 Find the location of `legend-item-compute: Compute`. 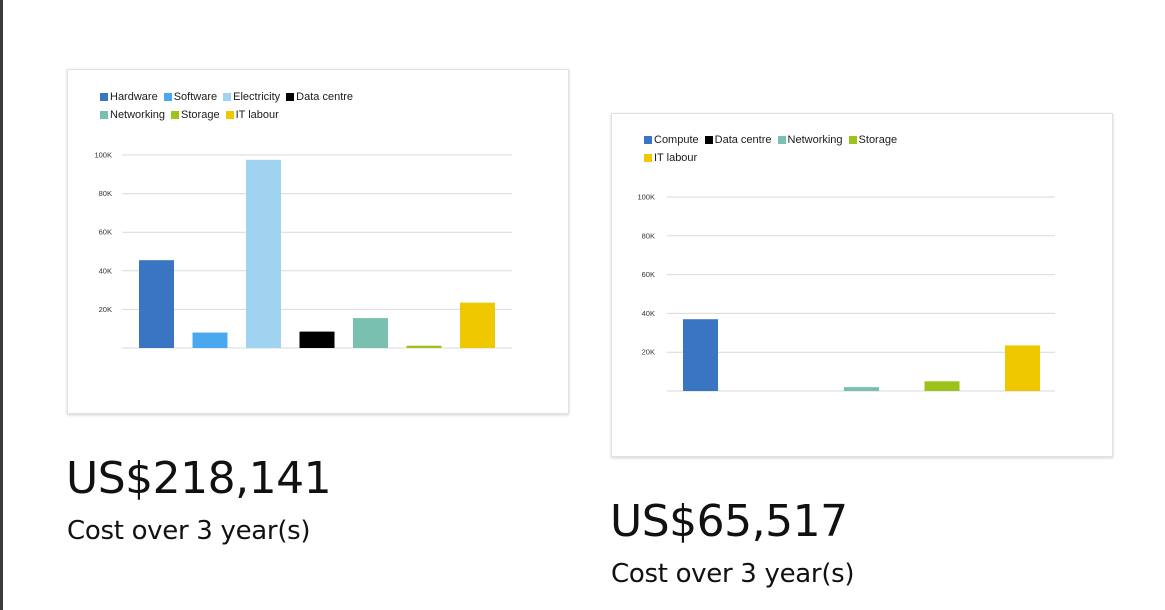

legend-item-compute: Compute is located at coordinates (671, 140).